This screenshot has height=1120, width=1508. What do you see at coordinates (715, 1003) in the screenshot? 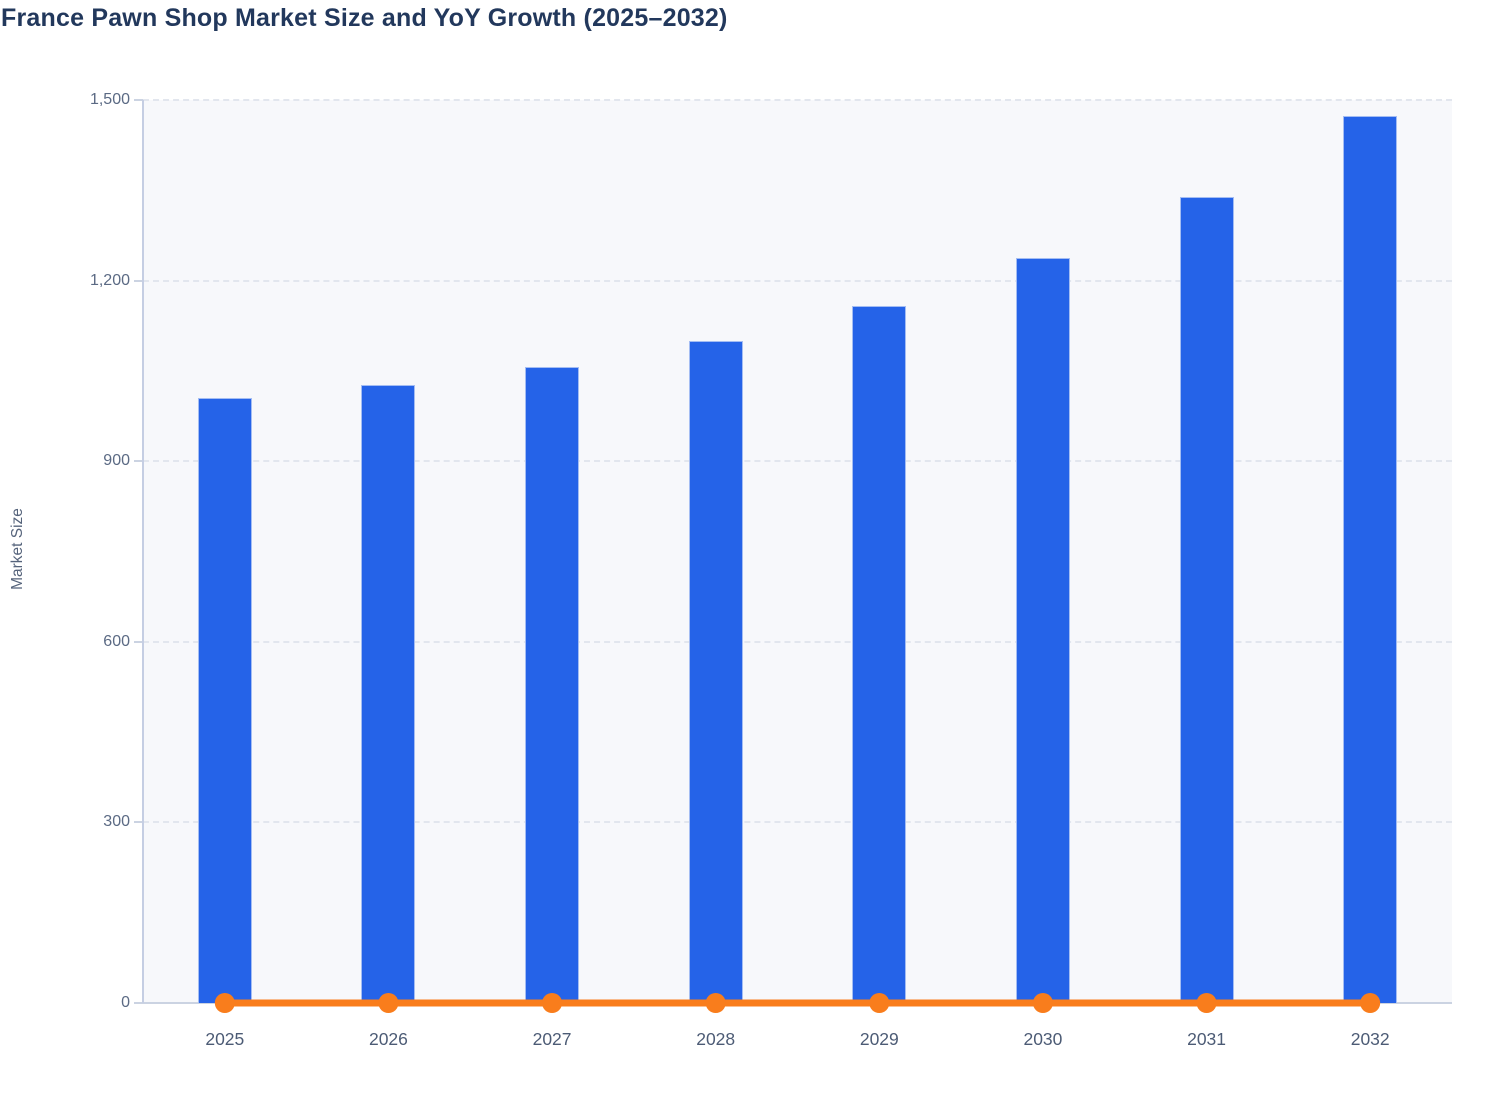
I see `line-marker-2028` at bounding box center [715, 1003].